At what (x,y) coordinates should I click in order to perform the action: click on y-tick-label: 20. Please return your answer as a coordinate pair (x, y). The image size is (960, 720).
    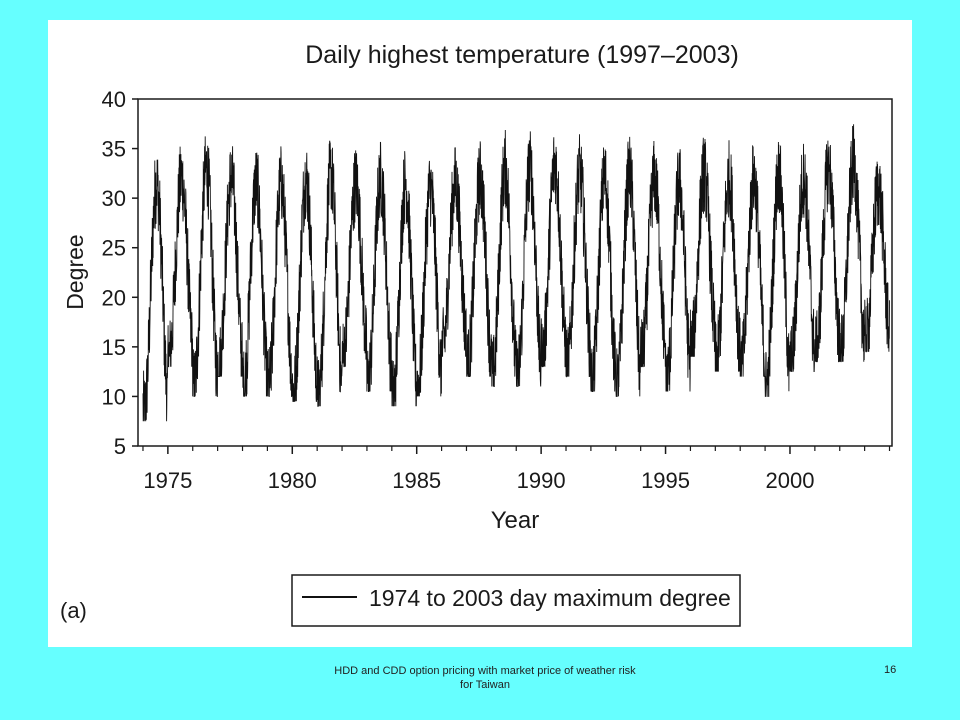
    Looking at the image, I should click on (114, 297).